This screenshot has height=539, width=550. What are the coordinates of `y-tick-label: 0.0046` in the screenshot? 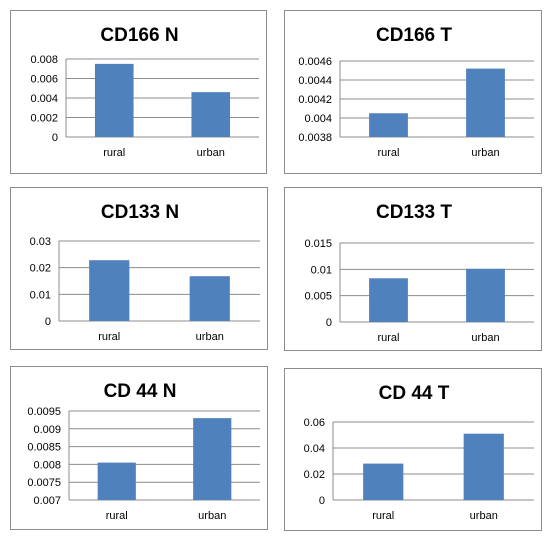 It's located at (315, 62).